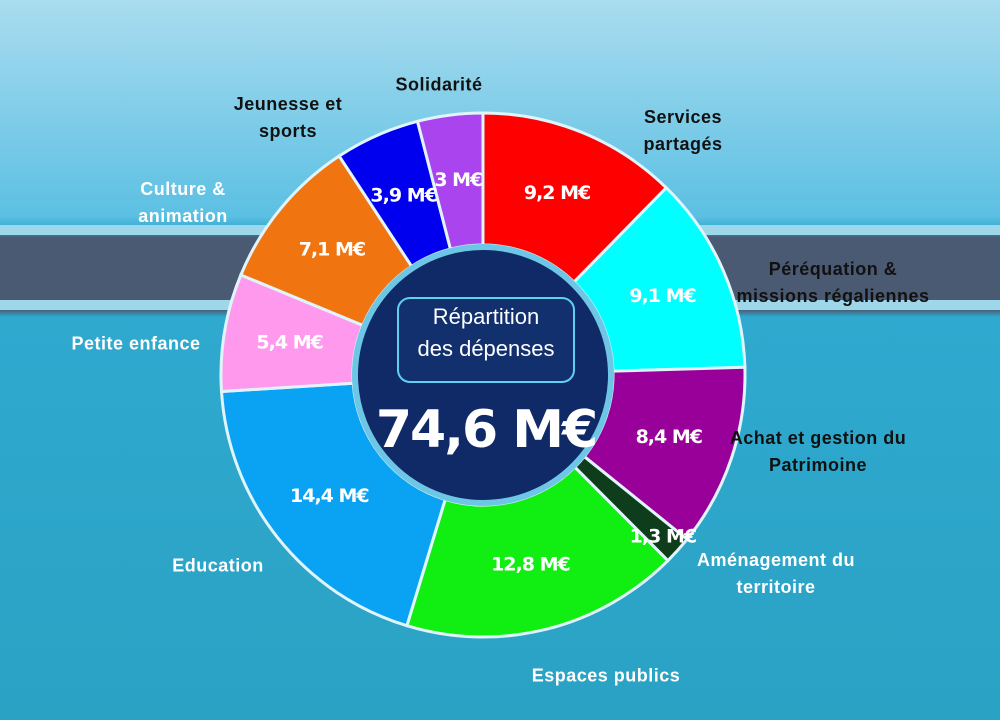 The width and height of the screenshot is (1000, 720). Describe the element at coordinates (486, 430) in the screenshot. I see `total-label: 74,6 M€` at that location.